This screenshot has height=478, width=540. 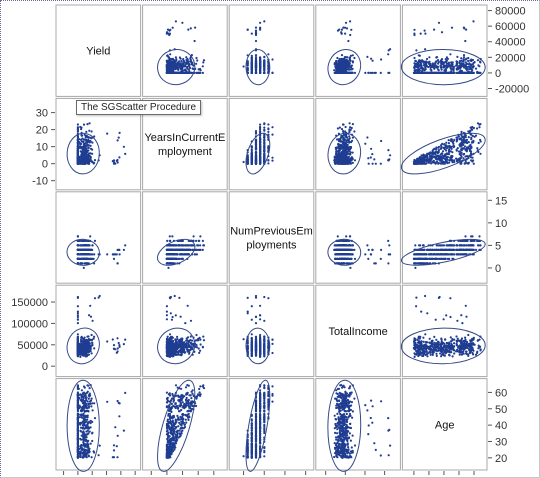 What do you see at coordinates (512, 90) in the screenshot?
I see `tick-label: -20000` at bounding box center [512, 90].